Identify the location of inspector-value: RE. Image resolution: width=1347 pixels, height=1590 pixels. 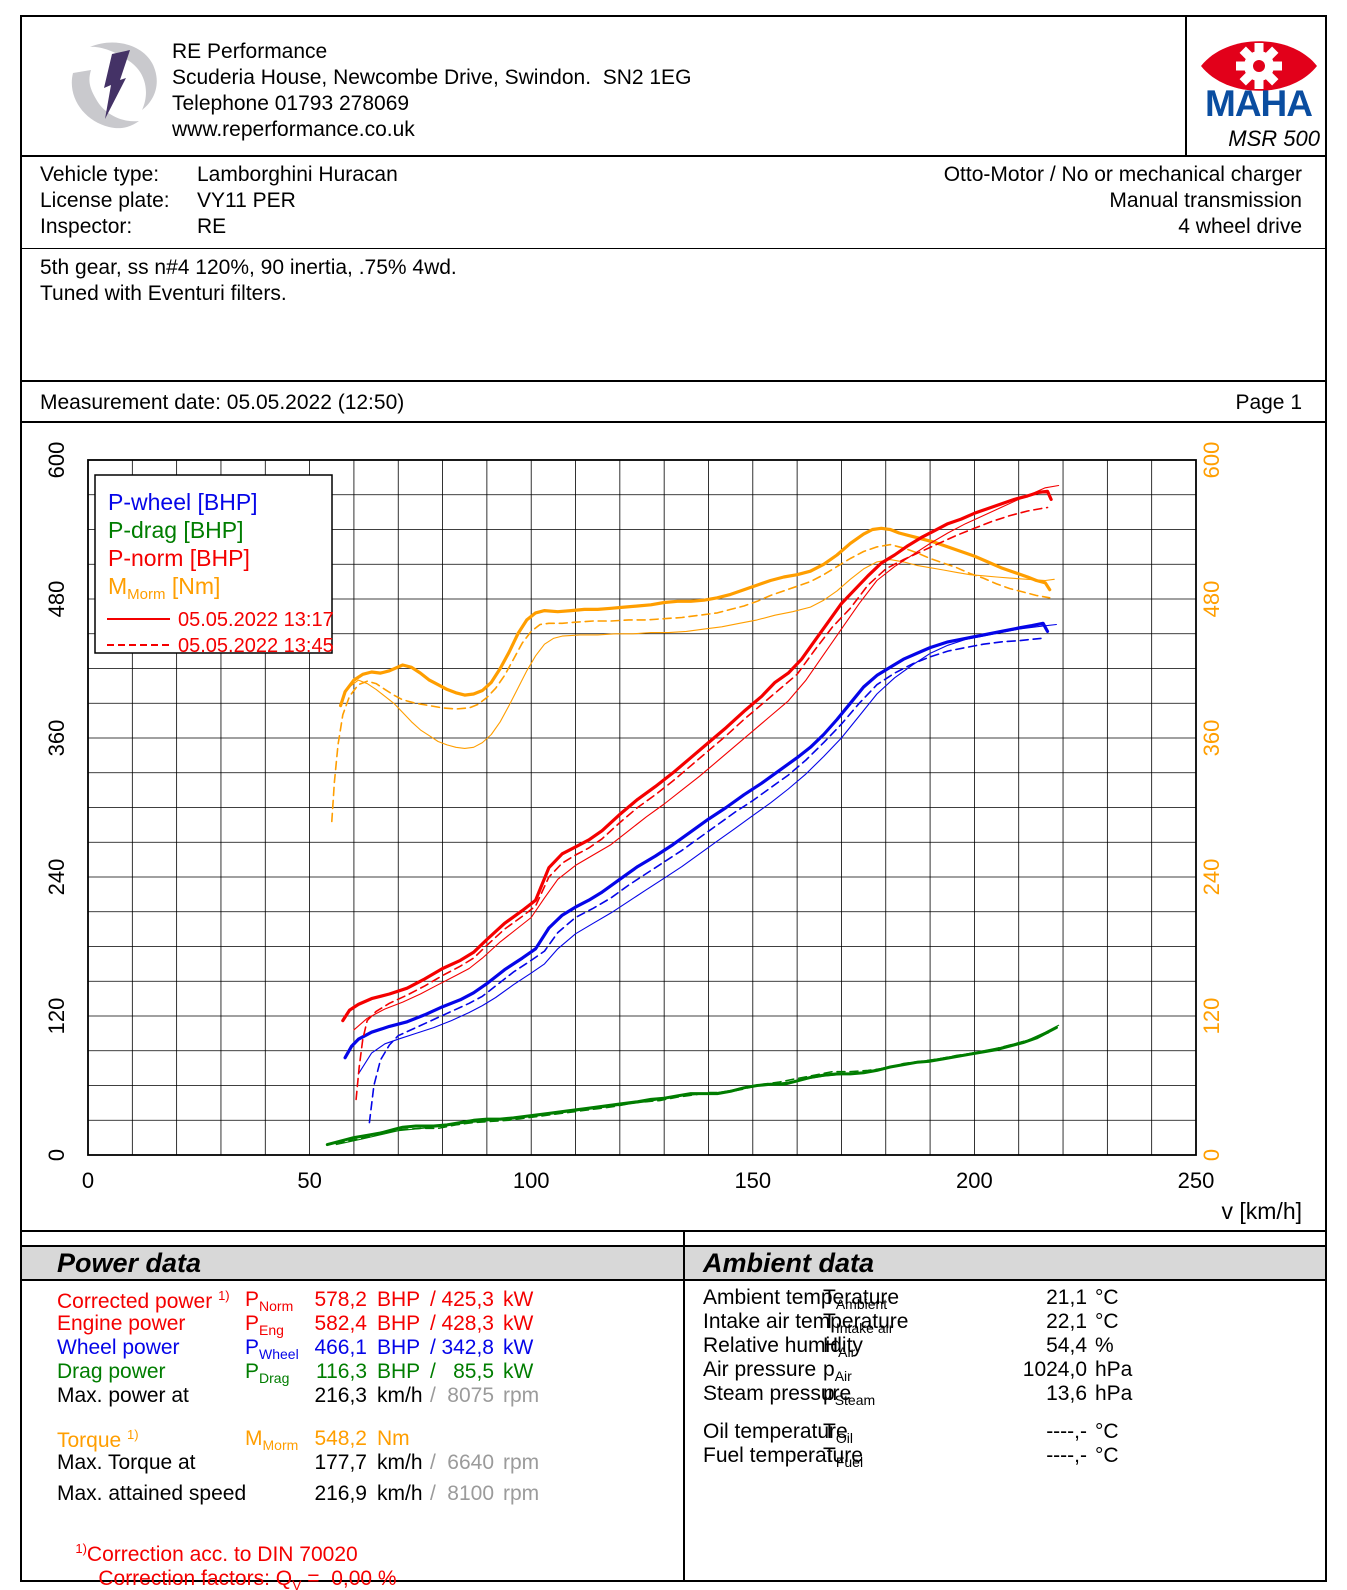
(212, 226).